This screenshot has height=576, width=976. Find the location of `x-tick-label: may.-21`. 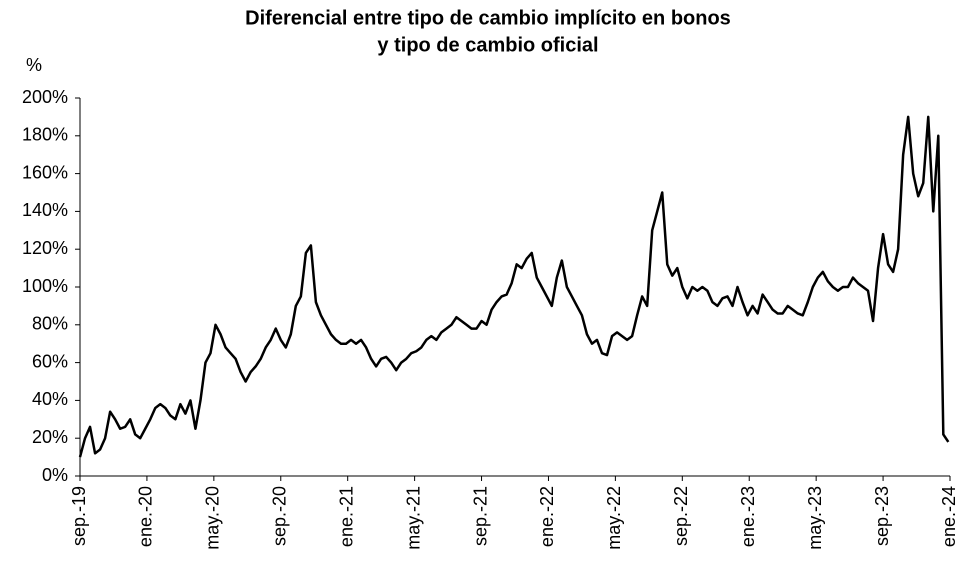

x-tick-label: may.-21 is located at coordinates (413, 518).